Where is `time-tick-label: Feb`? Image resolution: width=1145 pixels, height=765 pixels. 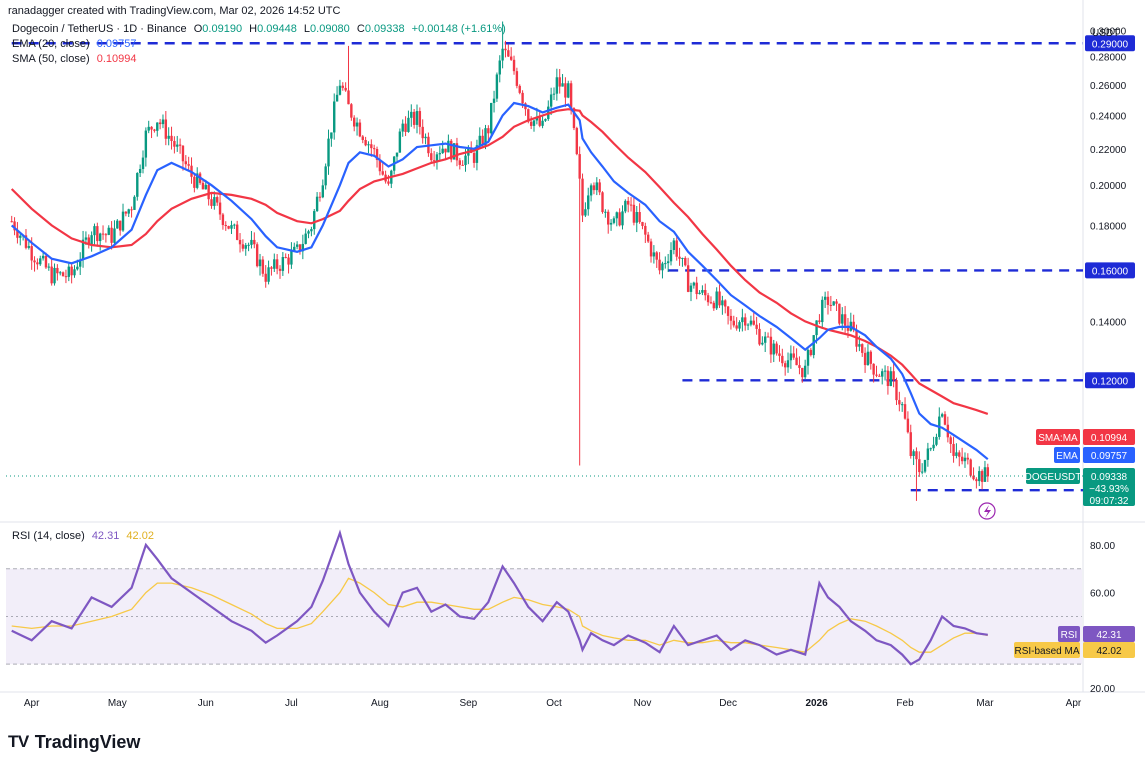 time-tick-label: Feb is located at coordinates (905, 703).